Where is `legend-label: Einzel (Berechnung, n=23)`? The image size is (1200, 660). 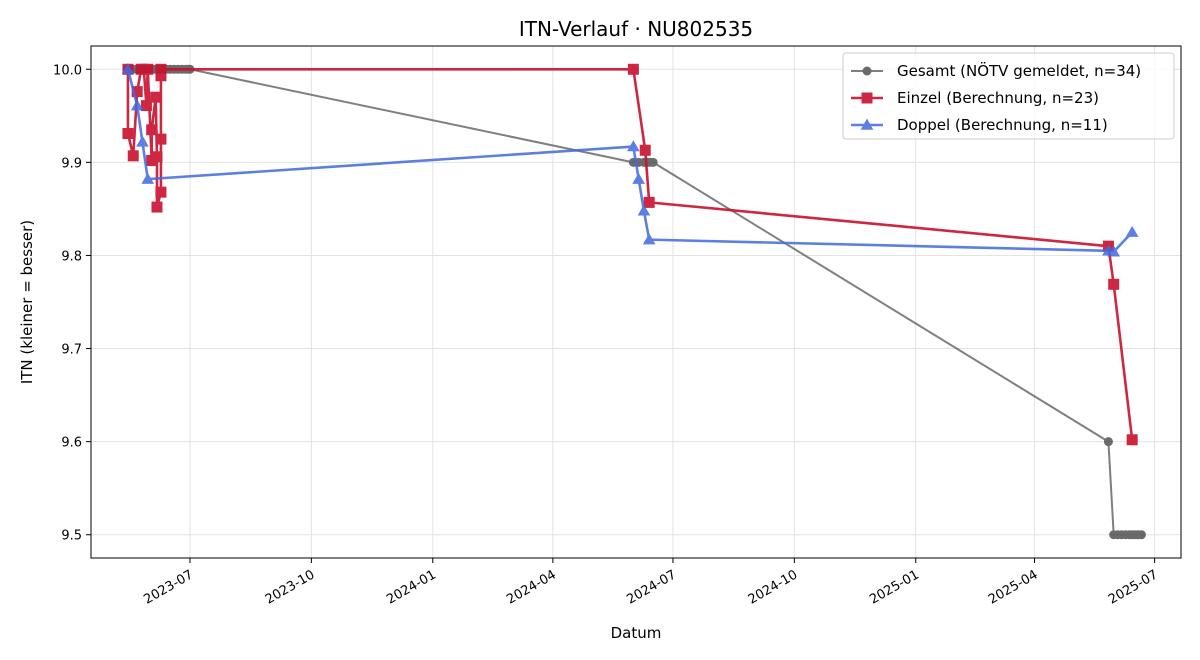
legend-label: Einzel (Berechnung, n=23) is located at coordinates (998, 98).